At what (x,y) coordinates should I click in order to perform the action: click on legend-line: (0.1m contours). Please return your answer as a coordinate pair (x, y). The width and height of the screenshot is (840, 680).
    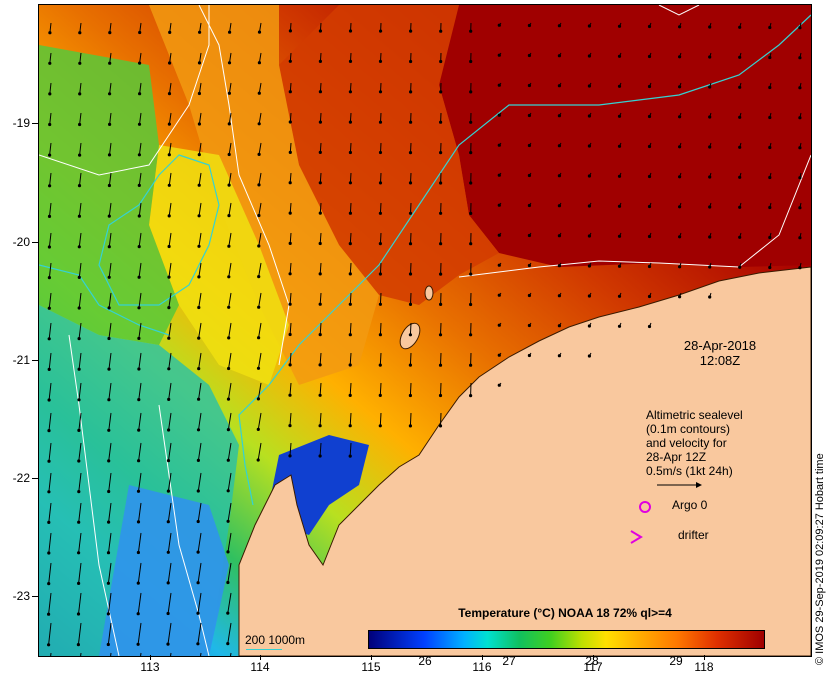
    Looking at the image, I should click on (688, 429).